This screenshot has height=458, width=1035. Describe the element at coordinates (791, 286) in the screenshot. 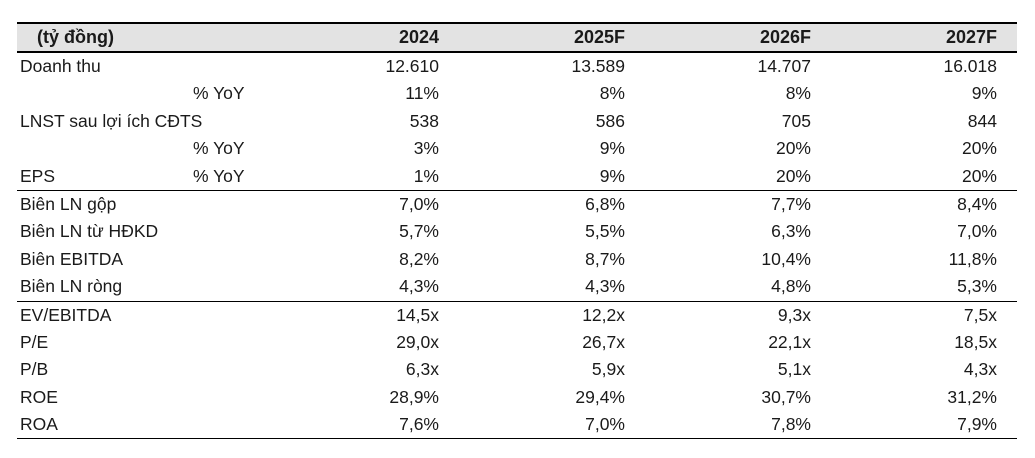

I see `value-2026f: 4,8%` at that location.